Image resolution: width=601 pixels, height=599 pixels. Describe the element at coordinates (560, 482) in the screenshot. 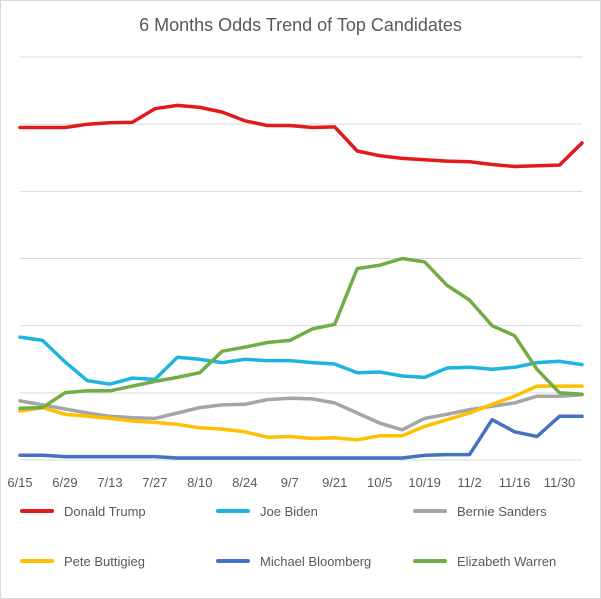

I see `x-tick-label: 11/30` at that location.